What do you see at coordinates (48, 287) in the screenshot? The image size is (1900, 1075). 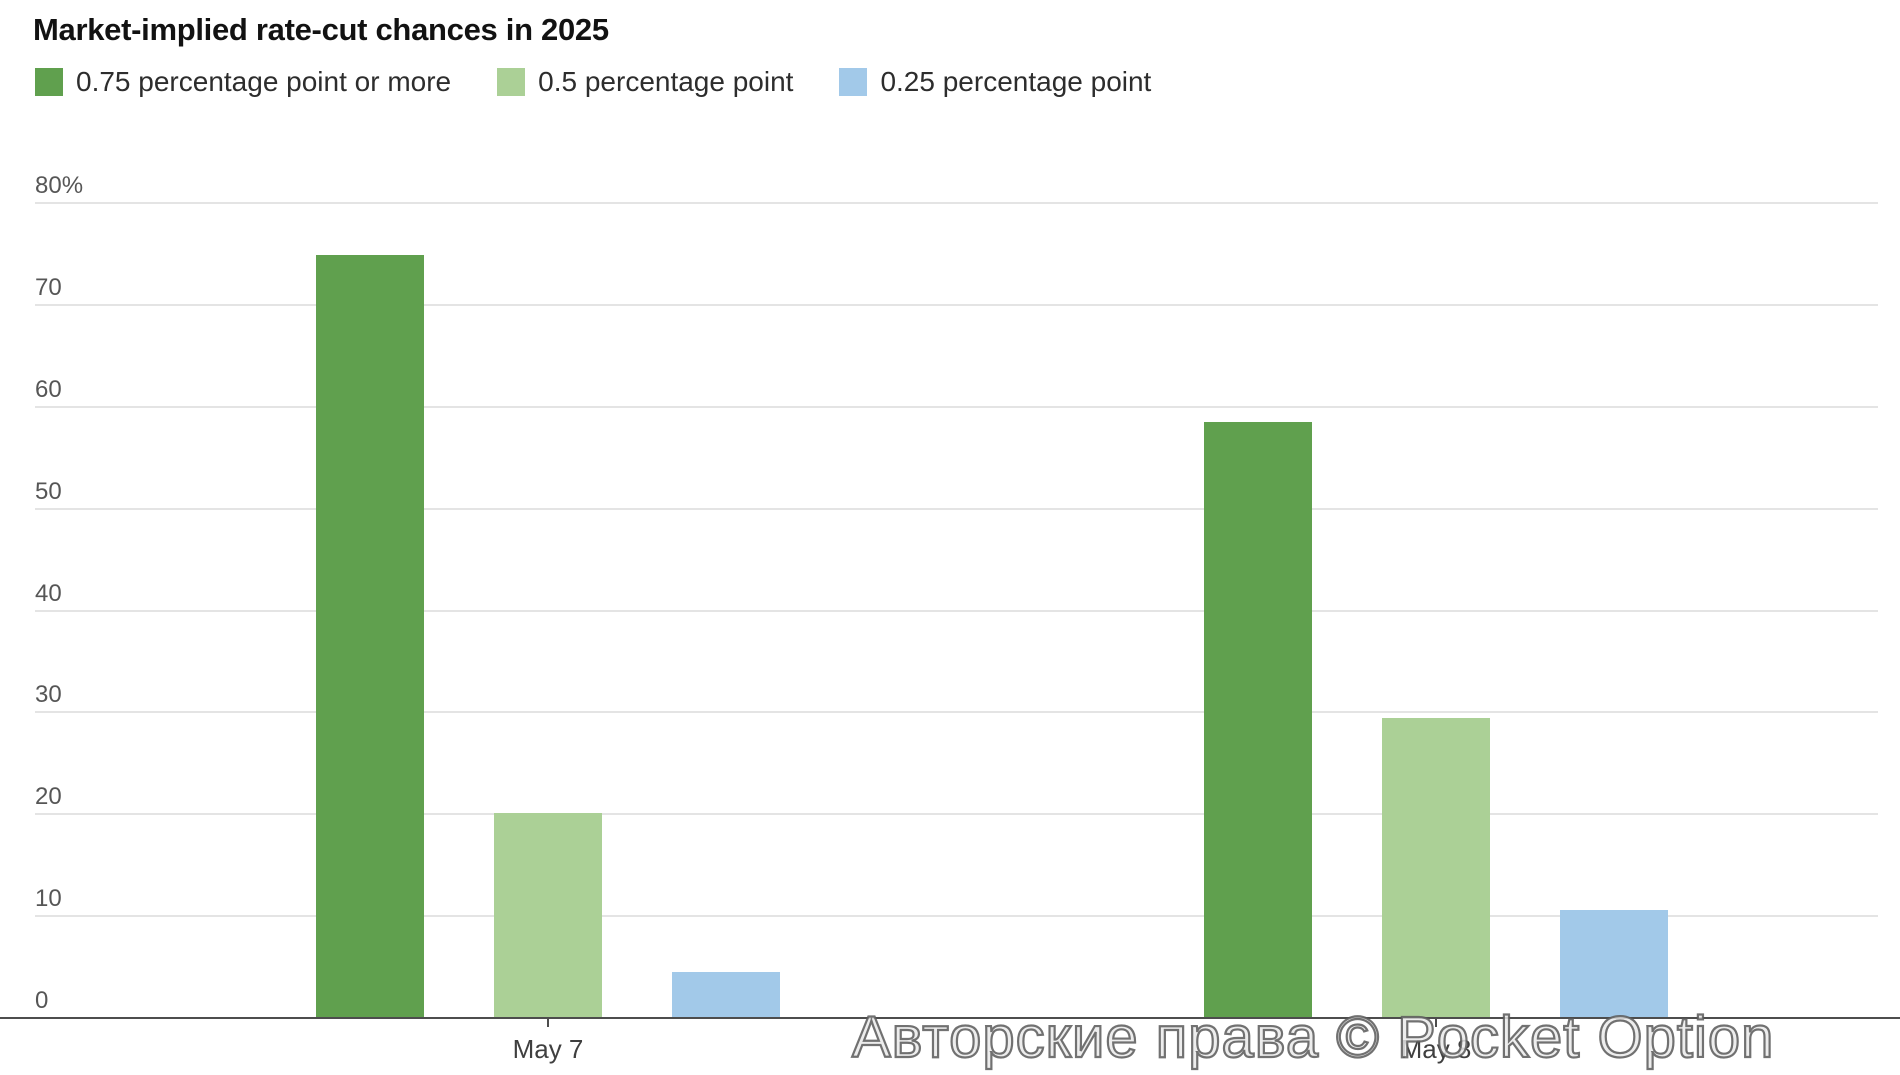 I see `y-axis-label-70: 70` at bounding box center [48, 287].